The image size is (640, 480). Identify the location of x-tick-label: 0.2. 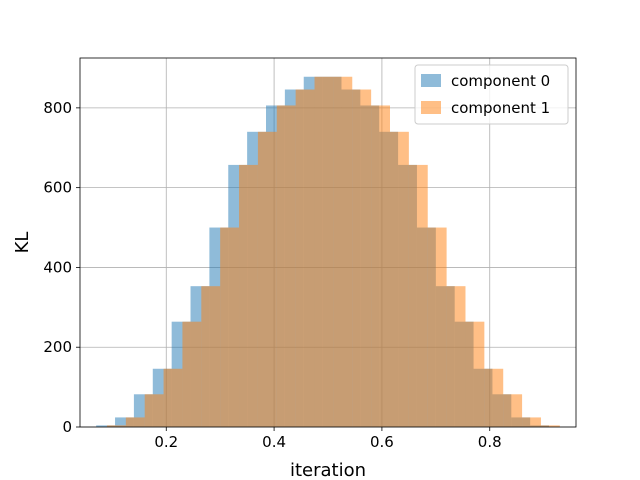
(166, 442).